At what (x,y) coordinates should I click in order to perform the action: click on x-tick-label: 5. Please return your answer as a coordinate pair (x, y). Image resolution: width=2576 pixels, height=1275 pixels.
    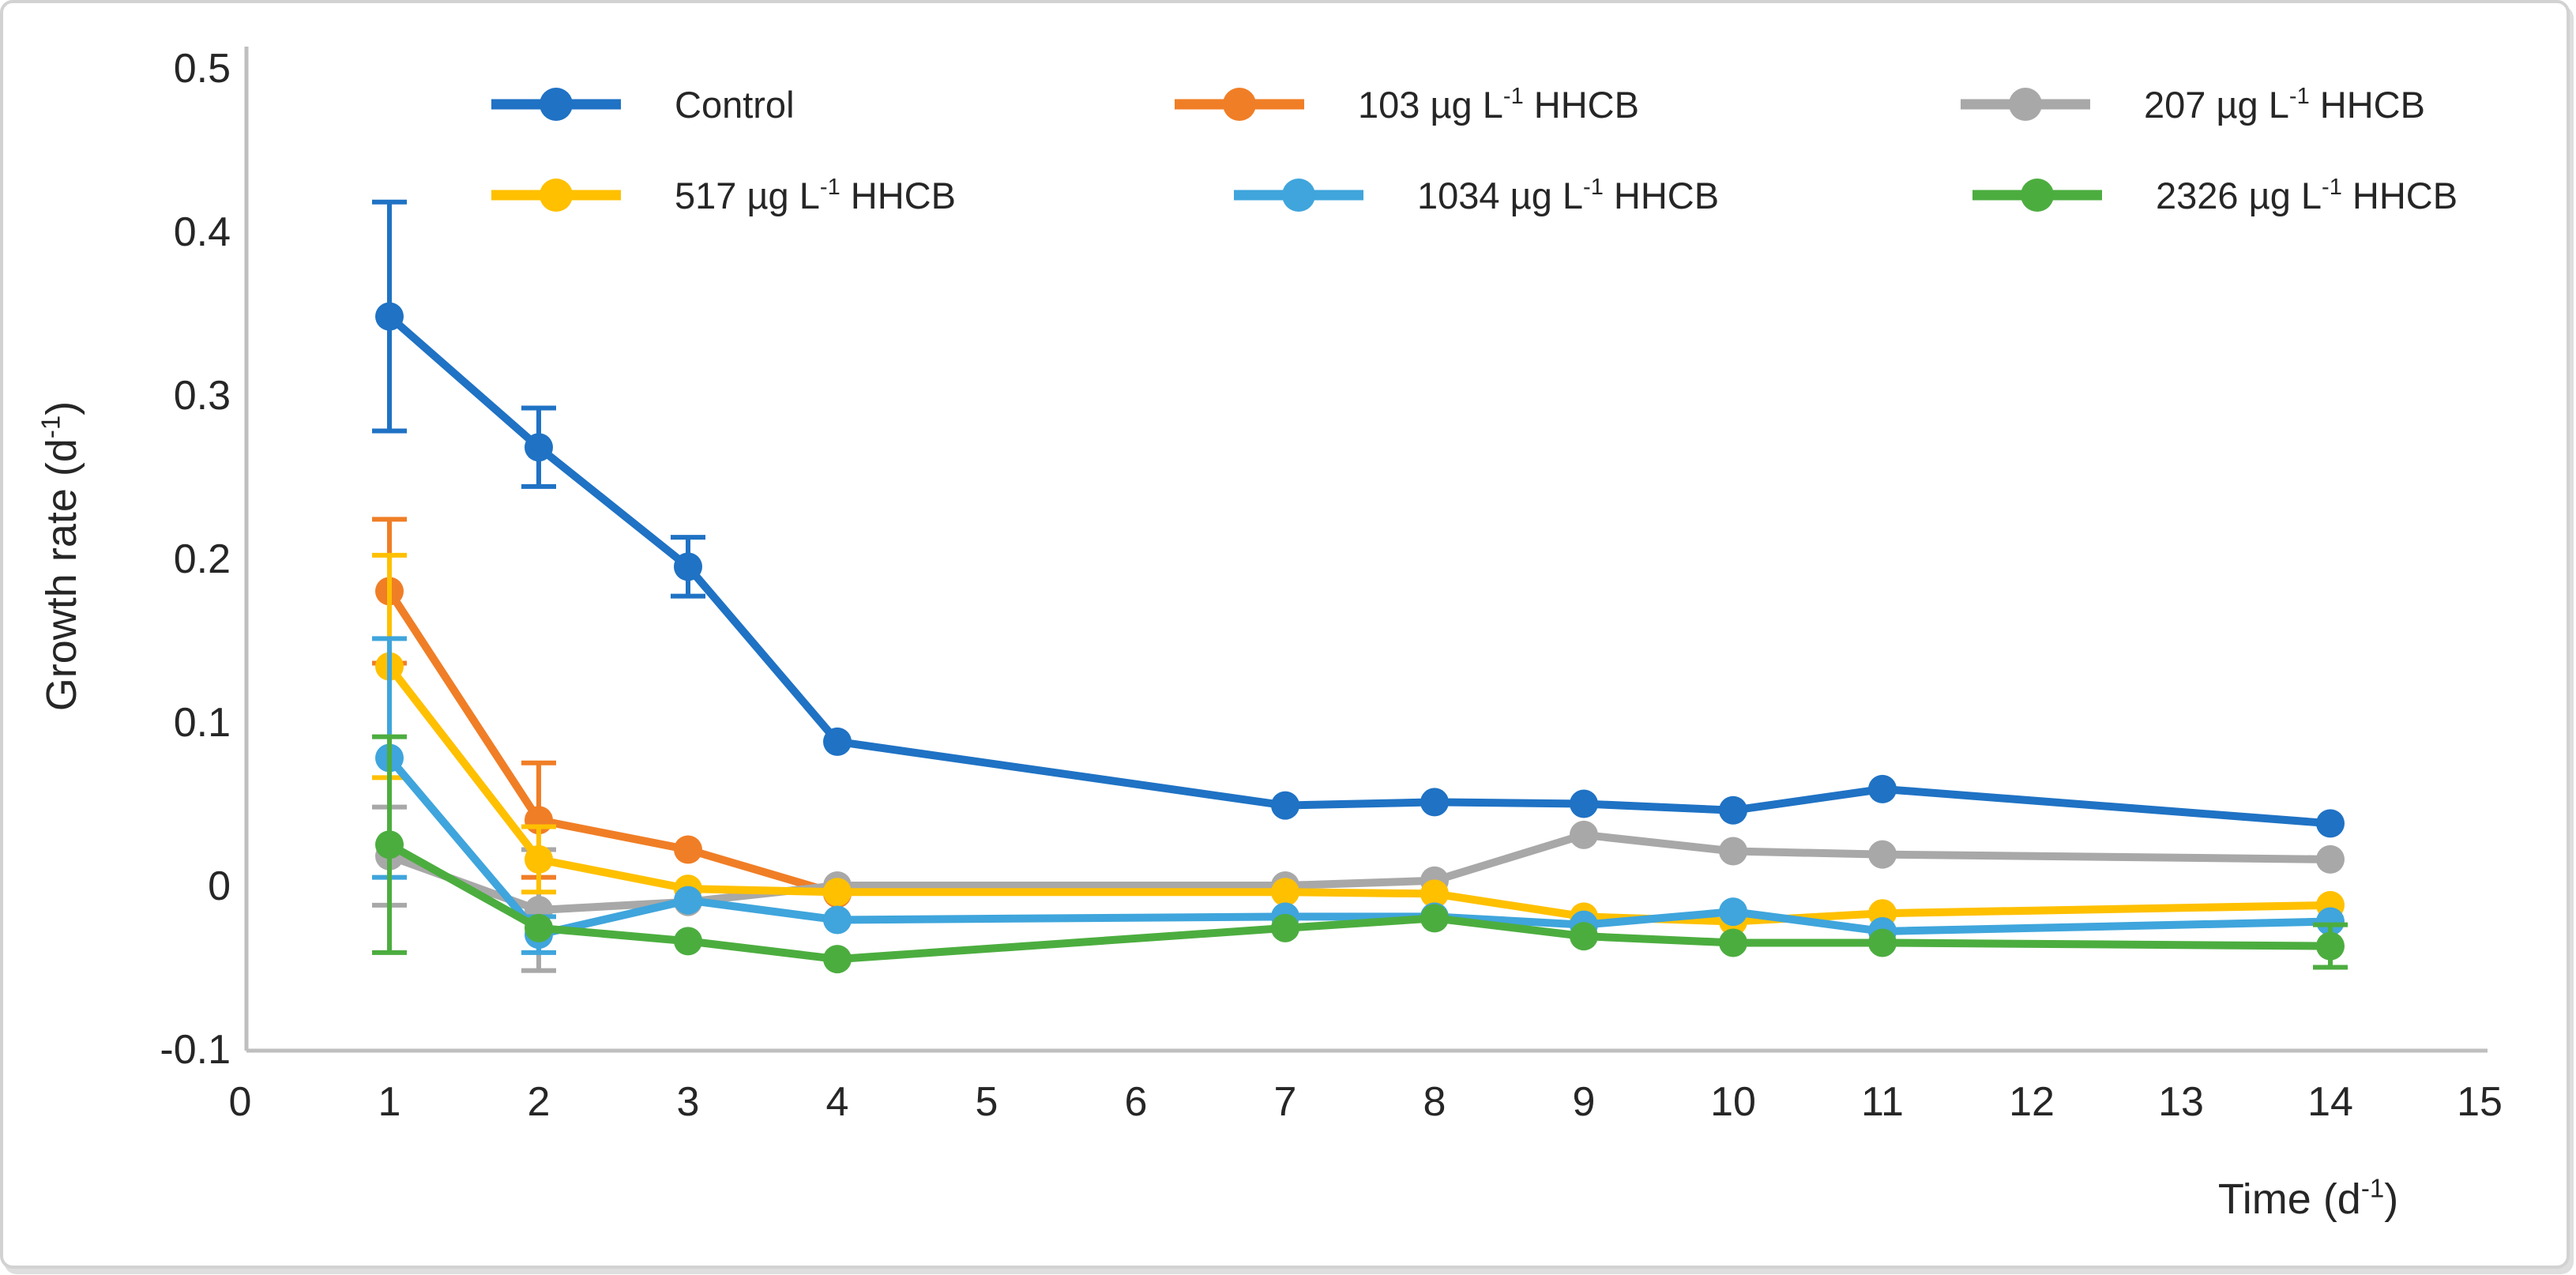
    Looking at the image, I should click on (987, 1102).